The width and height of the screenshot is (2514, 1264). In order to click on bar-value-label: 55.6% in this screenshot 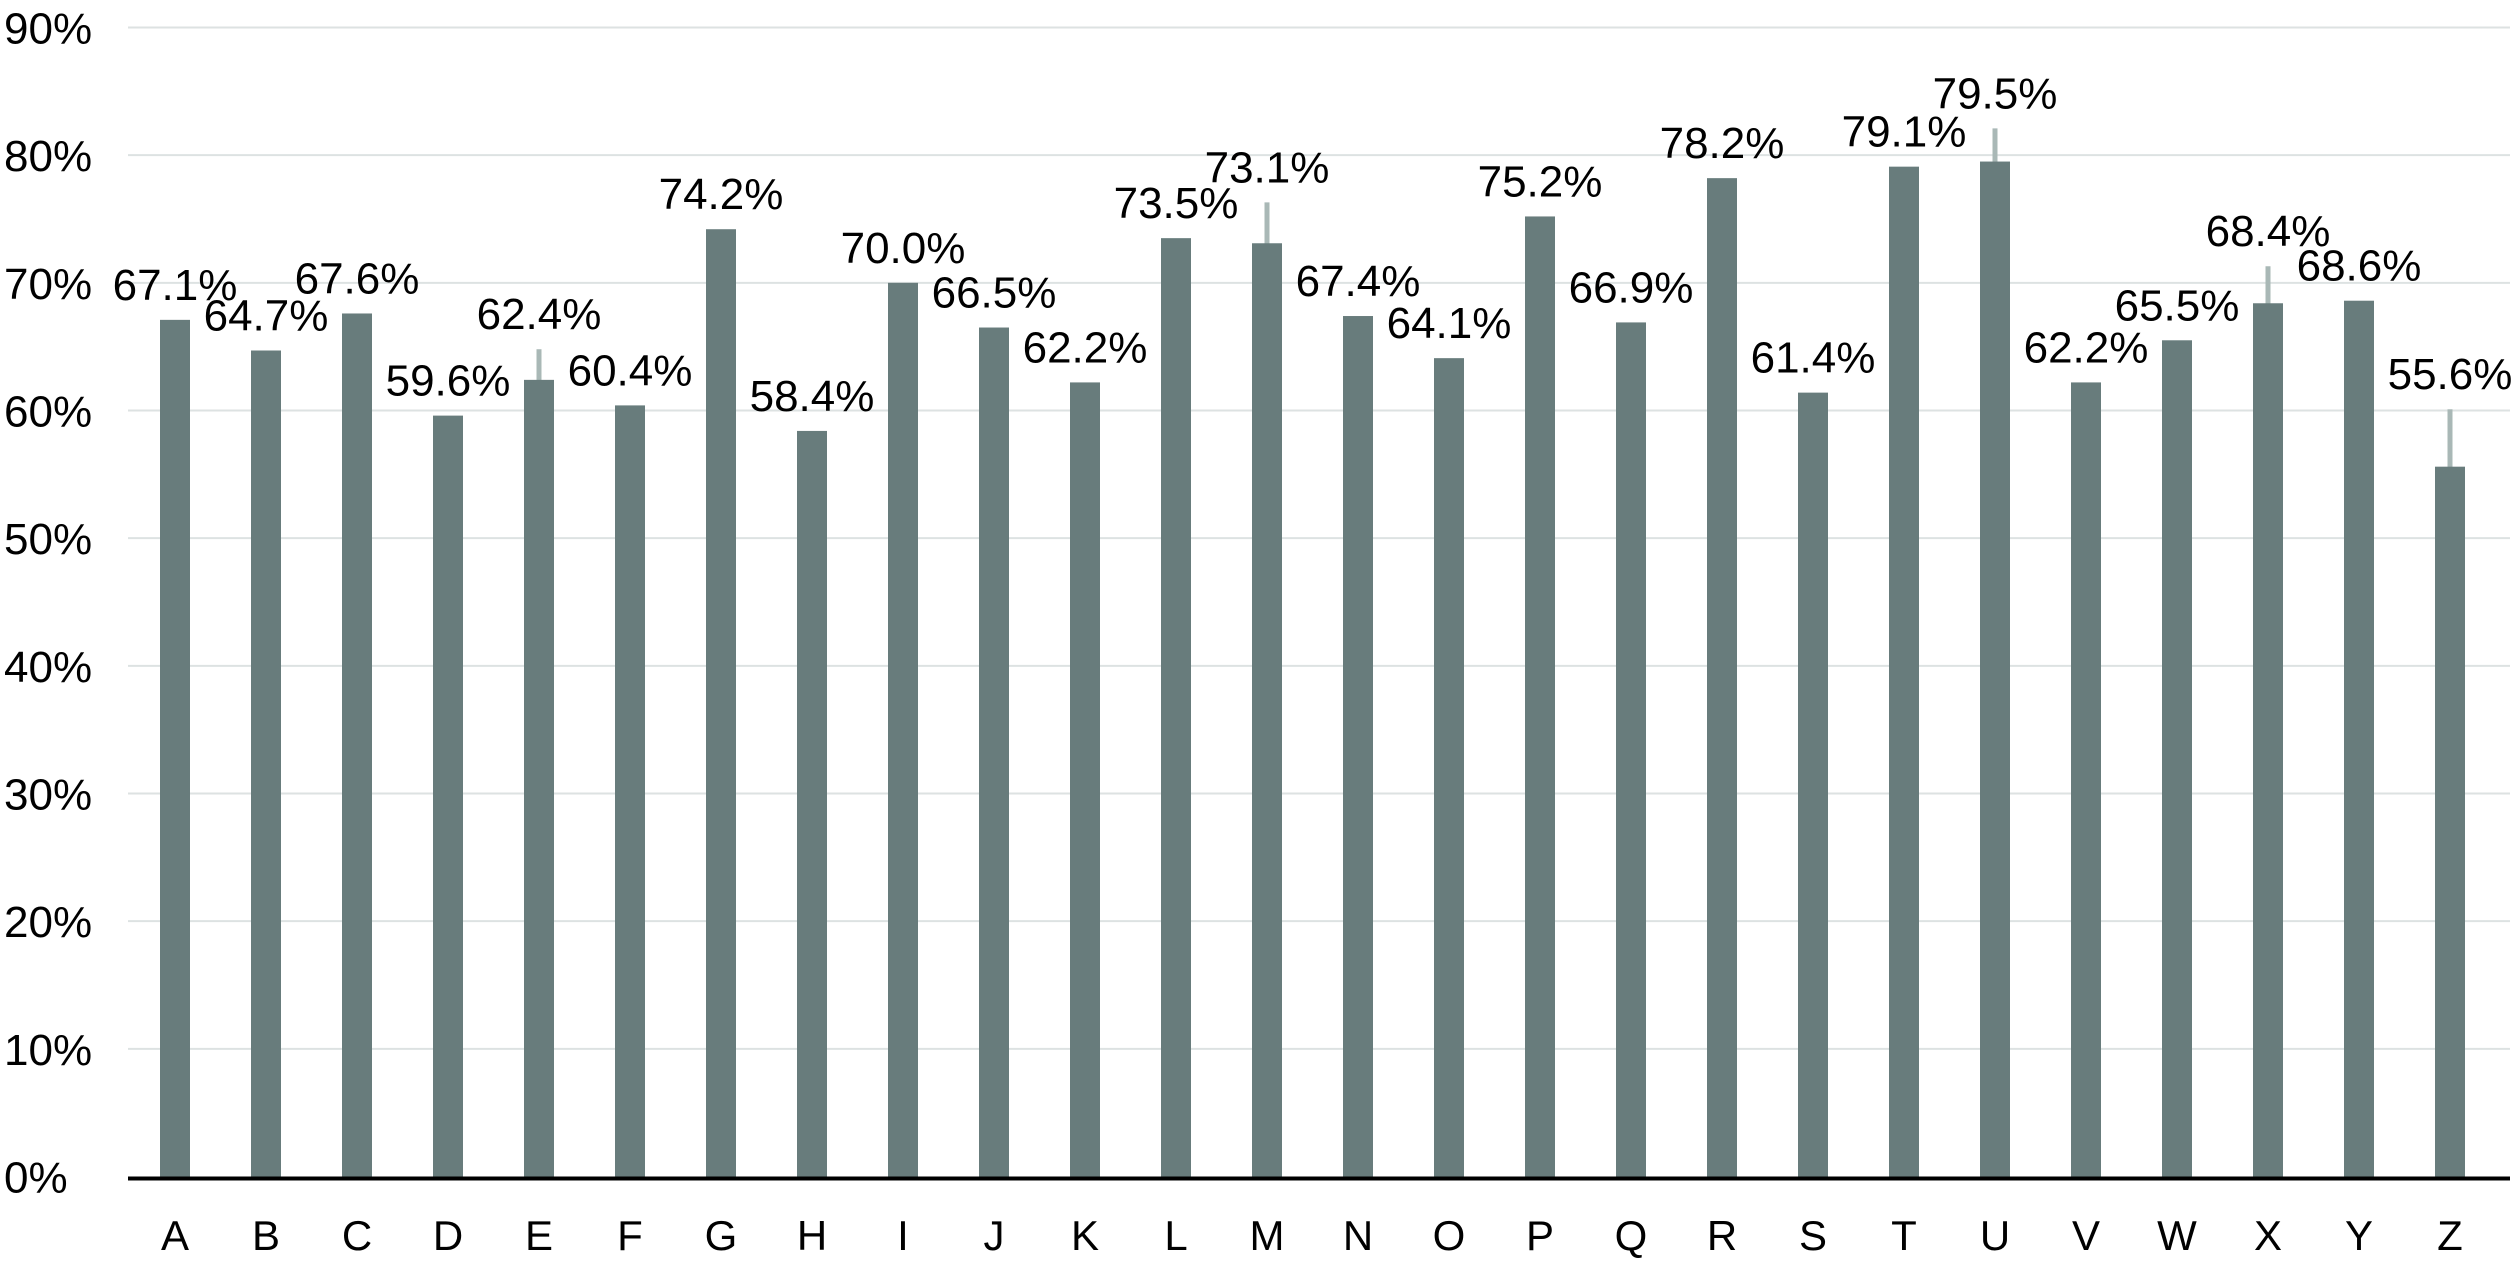, I will do `click(2450, 374)`.